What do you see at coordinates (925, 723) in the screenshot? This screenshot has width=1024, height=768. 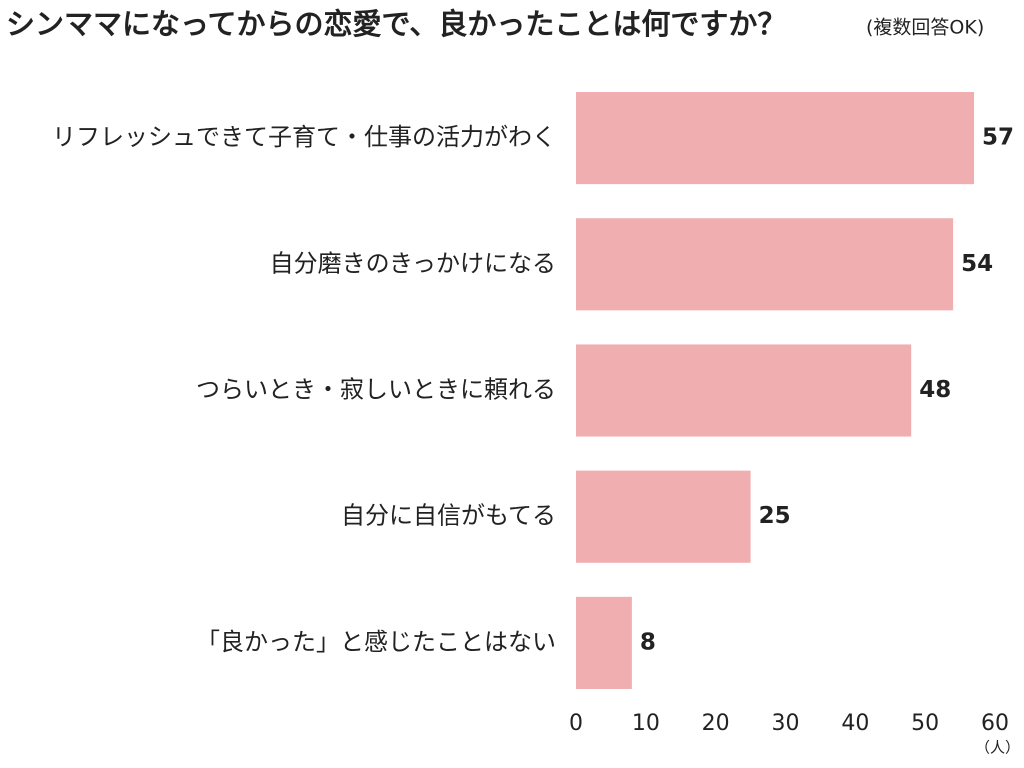 I see `x-tick-label: 50` at bounding box center [925, 723].